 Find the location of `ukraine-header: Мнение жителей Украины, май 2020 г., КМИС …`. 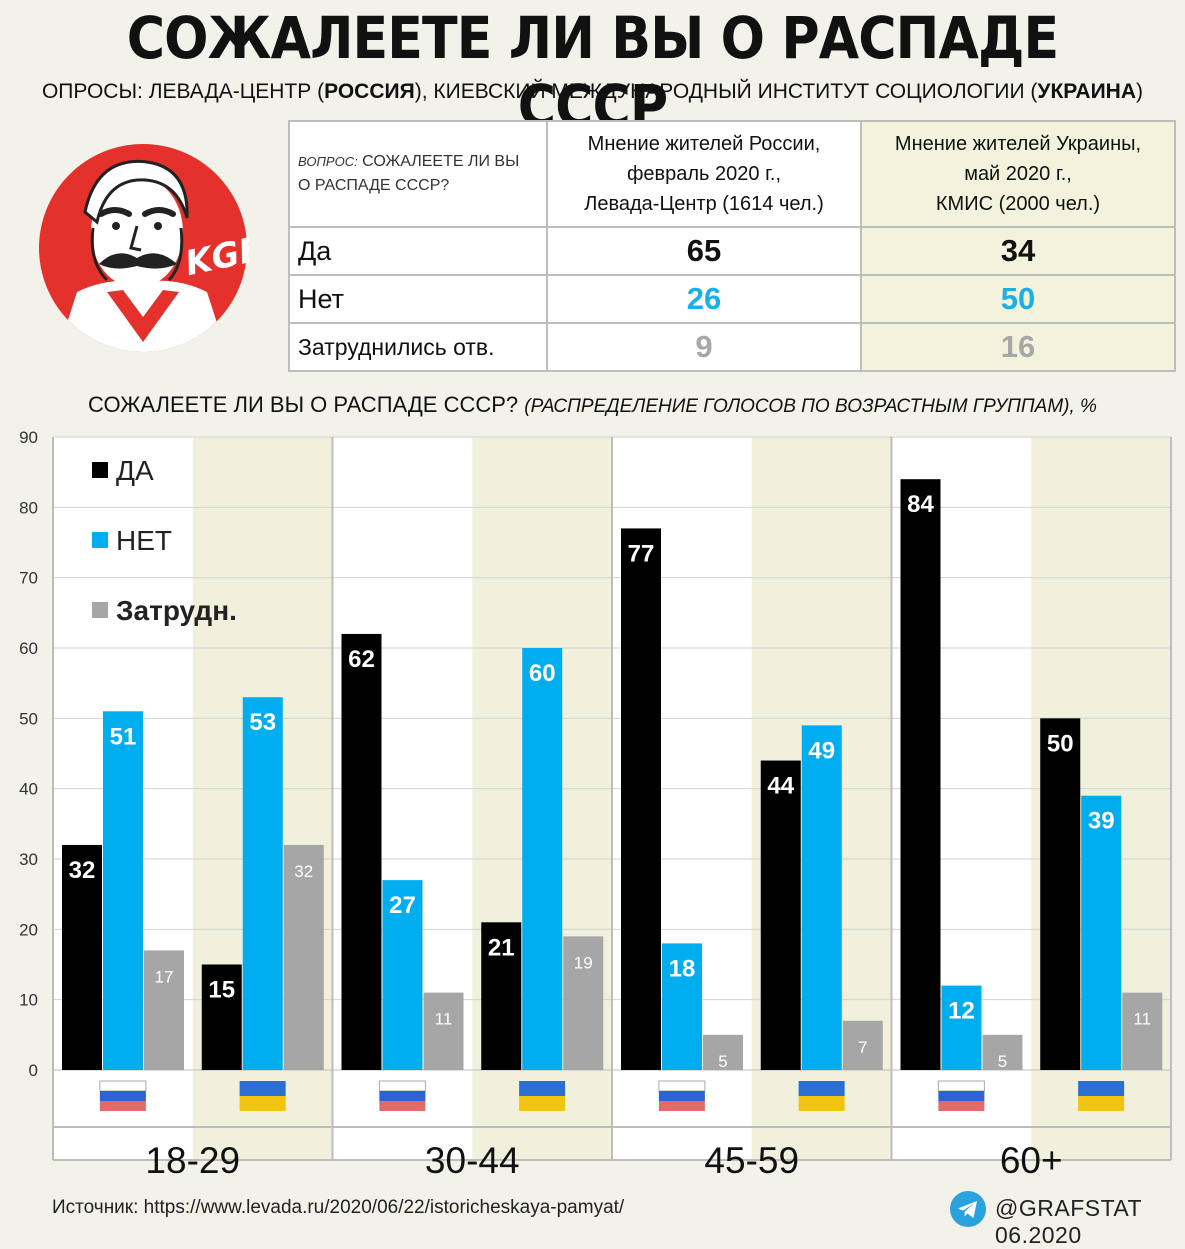

ukraine-header: Мнение жителей Украины, май 2020 г., КМИС … is located at coordinates (1018, 174).